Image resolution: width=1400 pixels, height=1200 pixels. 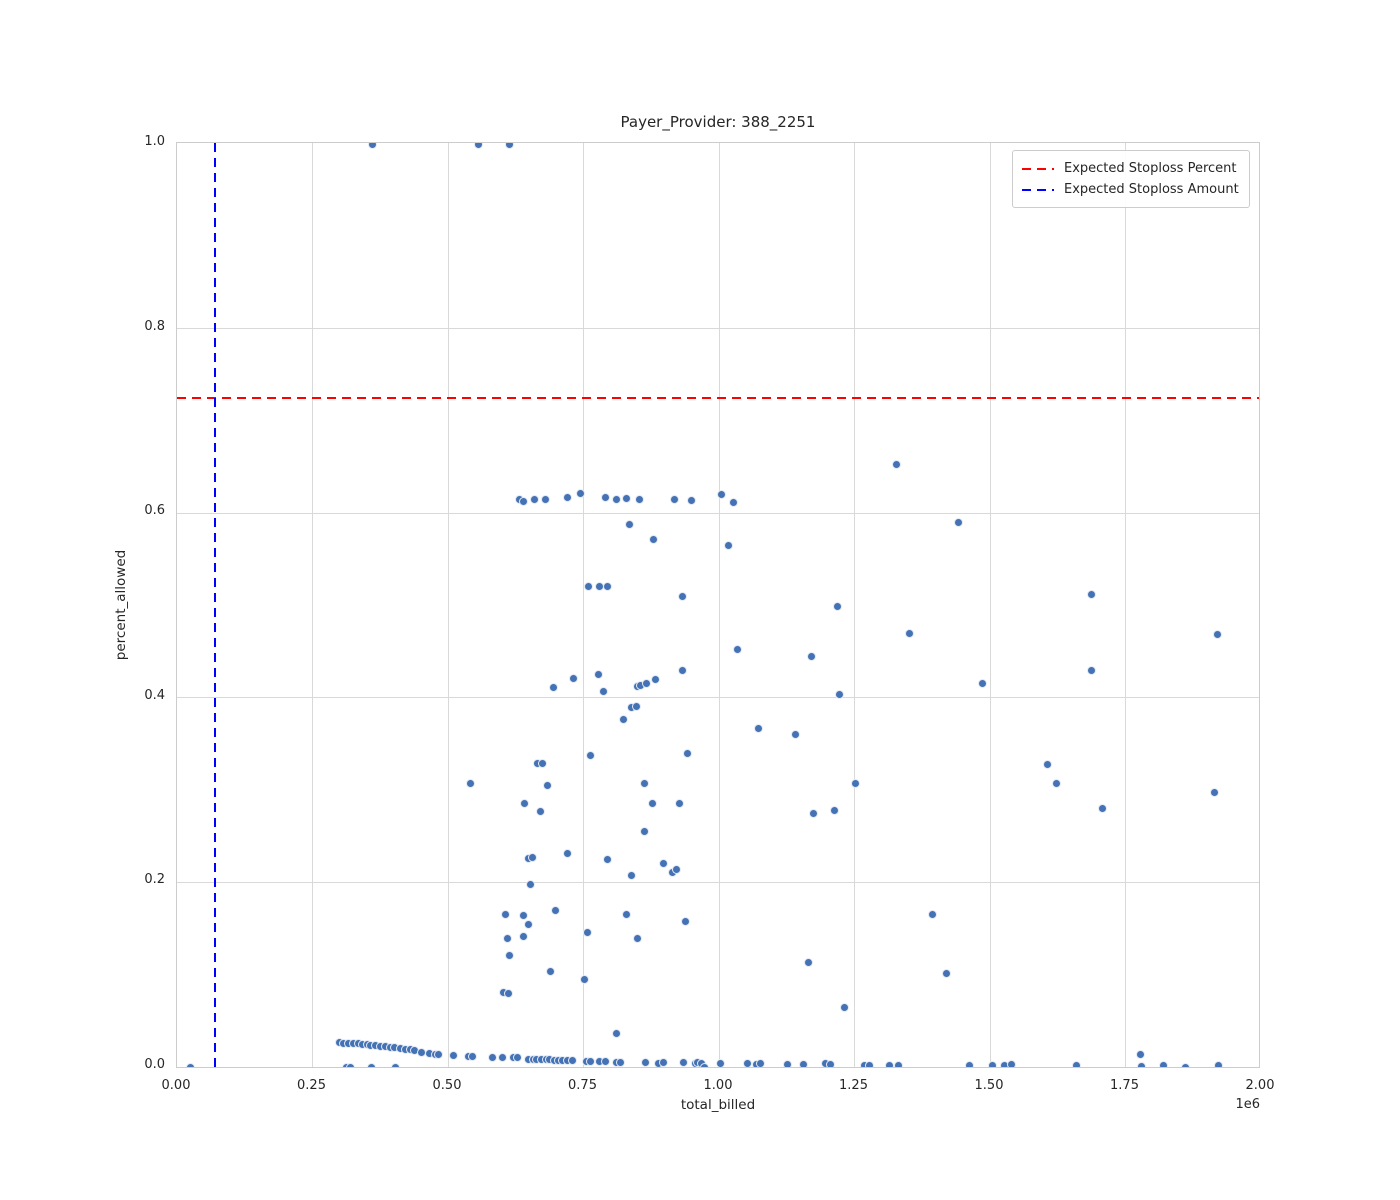 What do you see at coordinates (121, 605) in the screenshot?
I see `y-axis-label: percent_allowed` at bounding box center [121, 605].